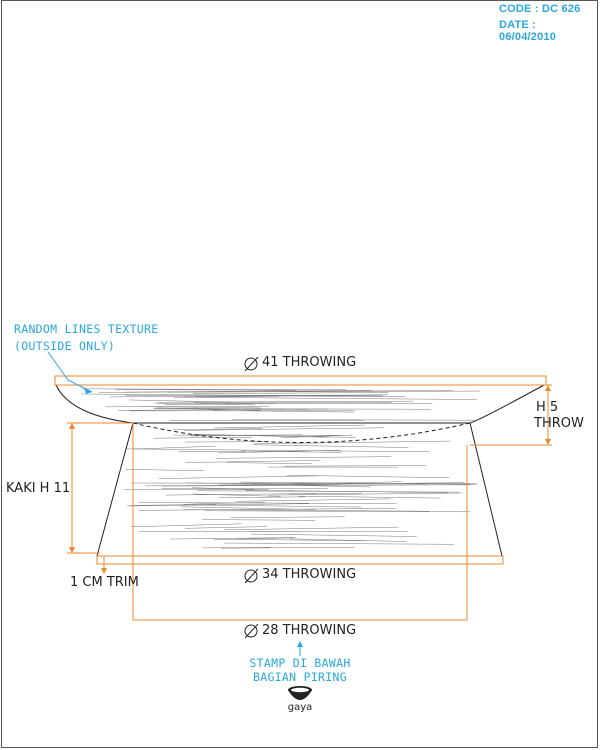 This screenshot has height=750, width=600. What do you see at coordinates (300, 693) in the screenshot?
I see `gaya-logo-icon` at bounding box center [300, 693].